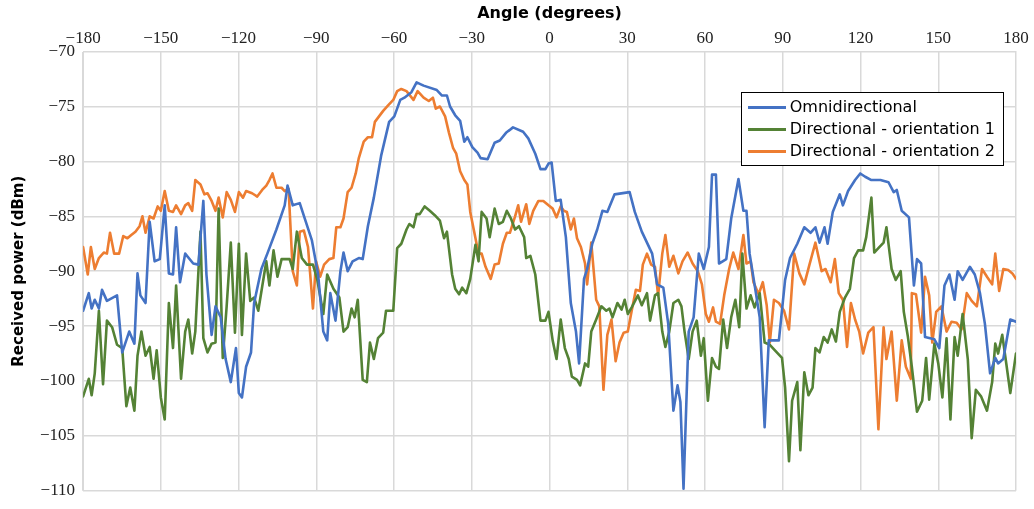 Image resolution: width=1034 pixels, height=509 pixels. What do you see at coordinates (62, 105) in the screenshot?
I see `y-tick-label: −75` at bounding box center [62, 105].